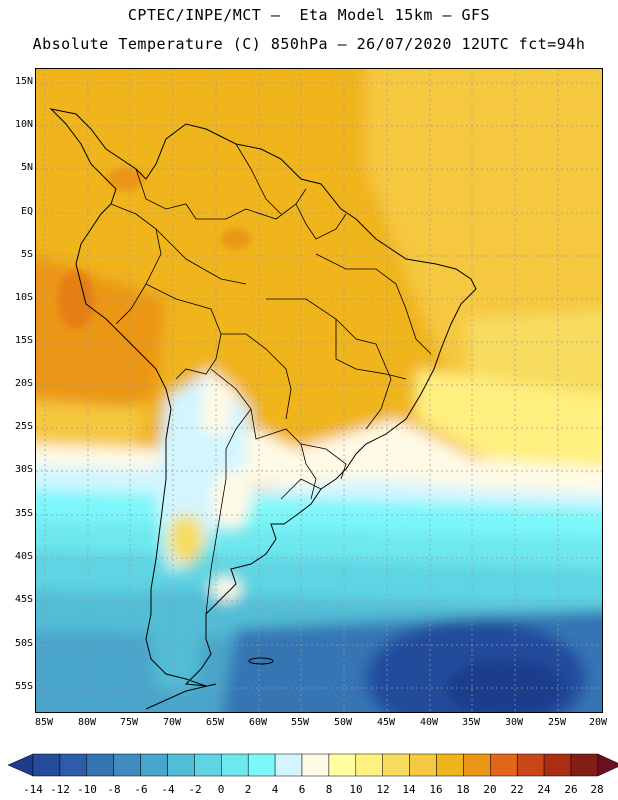 This screenshot has width=618, height=800. Describe the element at coordinates (463, 789) in the screenshot. I see `colorbar-label: 18` at that location.